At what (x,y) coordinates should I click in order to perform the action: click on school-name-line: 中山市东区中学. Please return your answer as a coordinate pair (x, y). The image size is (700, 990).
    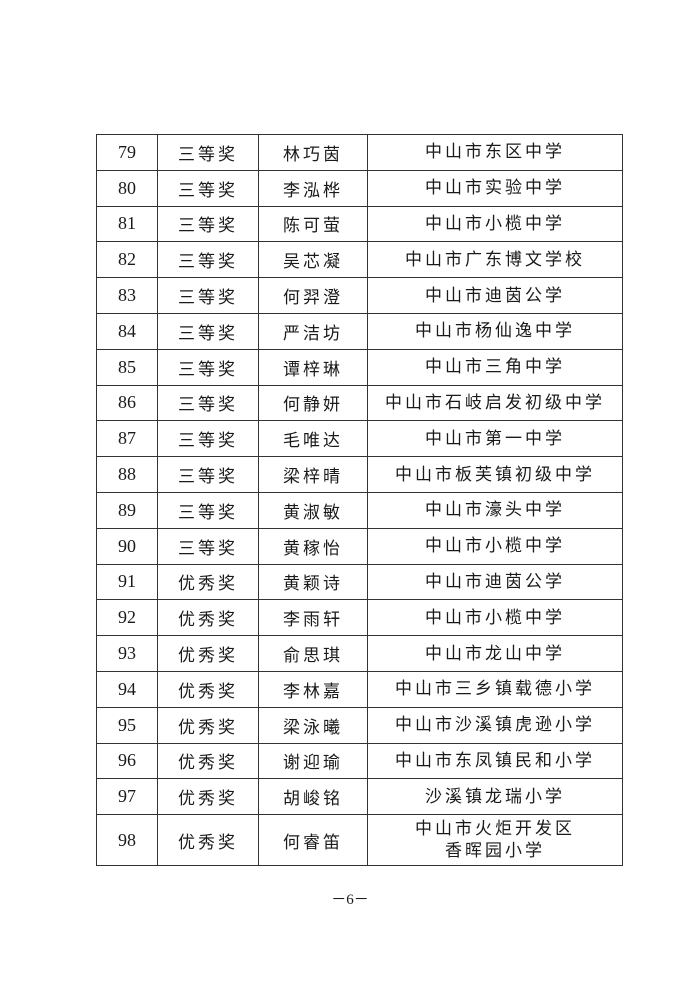
    Looking at the image, I should click on (495, 152).